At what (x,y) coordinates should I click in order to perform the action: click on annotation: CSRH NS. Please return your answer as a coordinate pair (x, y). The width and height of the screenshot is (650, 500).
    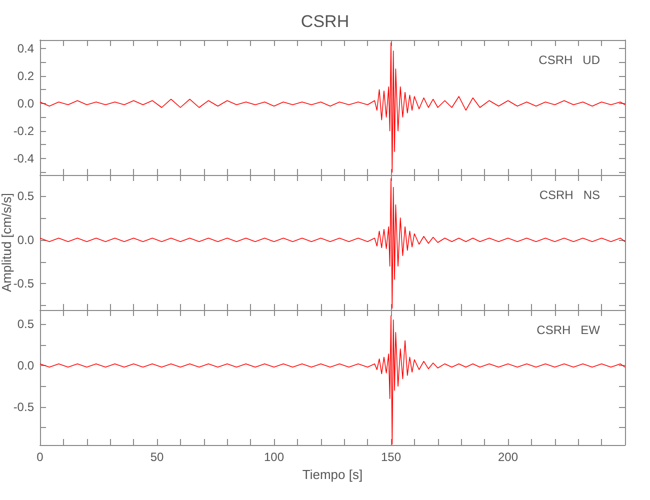
    Looking at the image, I should click on (569, 195).